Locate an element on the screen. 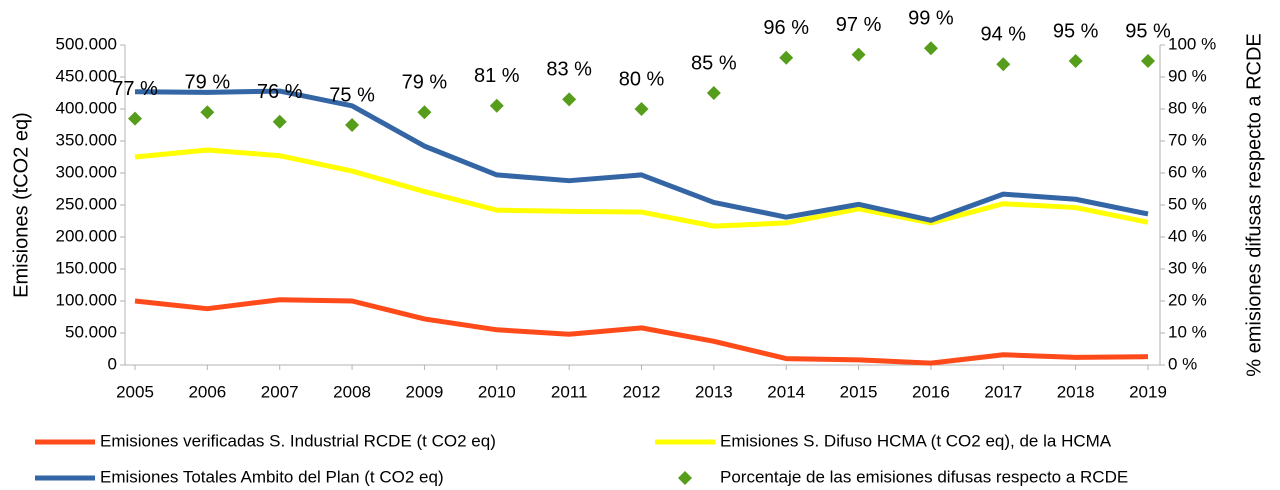 This screenshot has width=1280, height=490. y-tick-label: 0 is located at coordinates (112, 363).